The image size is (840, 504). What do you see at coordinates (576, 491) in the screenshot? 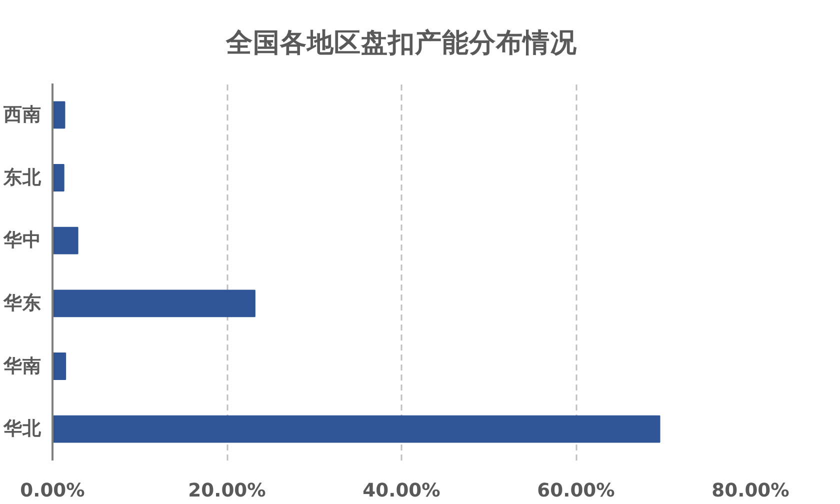
I see `x-tick-label: 60.00%` at bounding box center [576, 491].